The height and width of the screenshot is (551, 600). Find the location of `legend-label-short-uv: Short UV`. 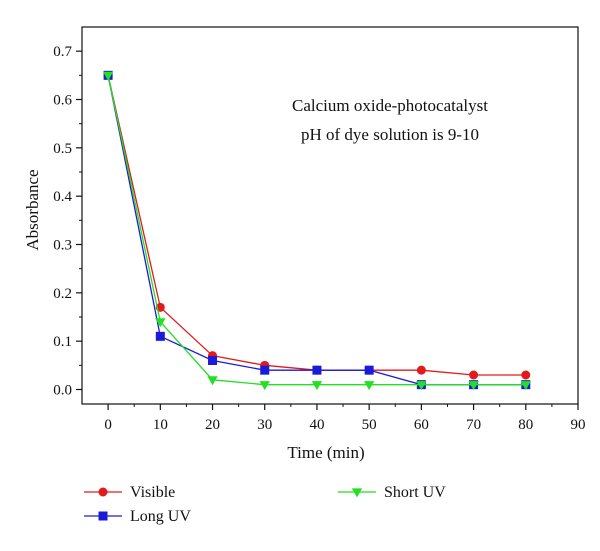

legend-label-short-uv: Short UV is located at coordinates (415, 492).